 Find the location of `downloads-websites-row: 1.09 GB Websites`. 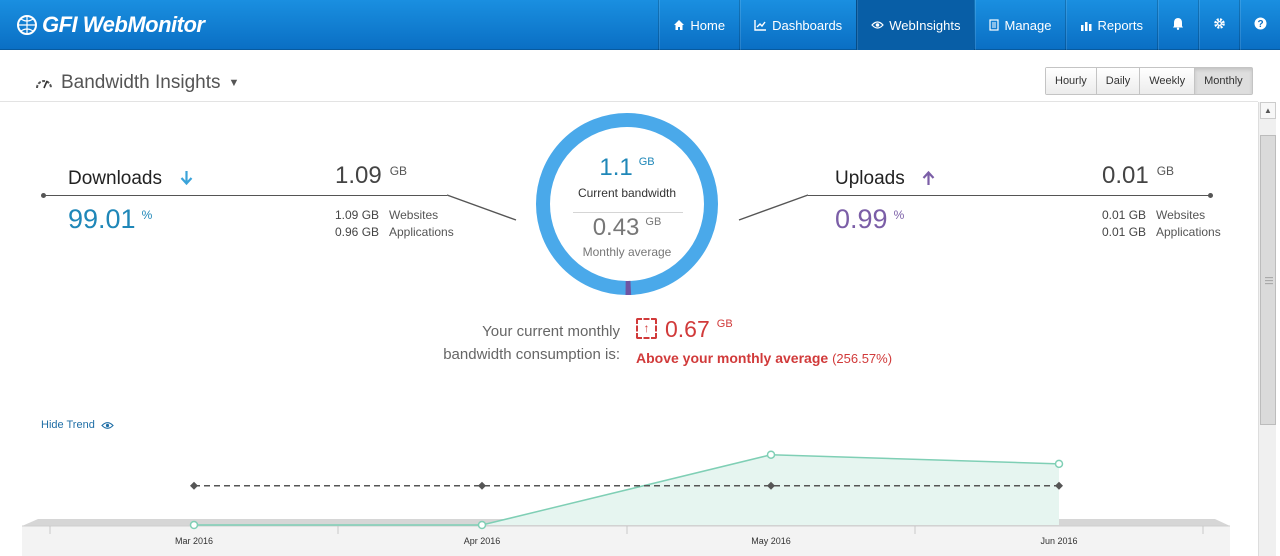

downloads-websites-row: 1.09 GB Websites is located at coordinates (386, 215).